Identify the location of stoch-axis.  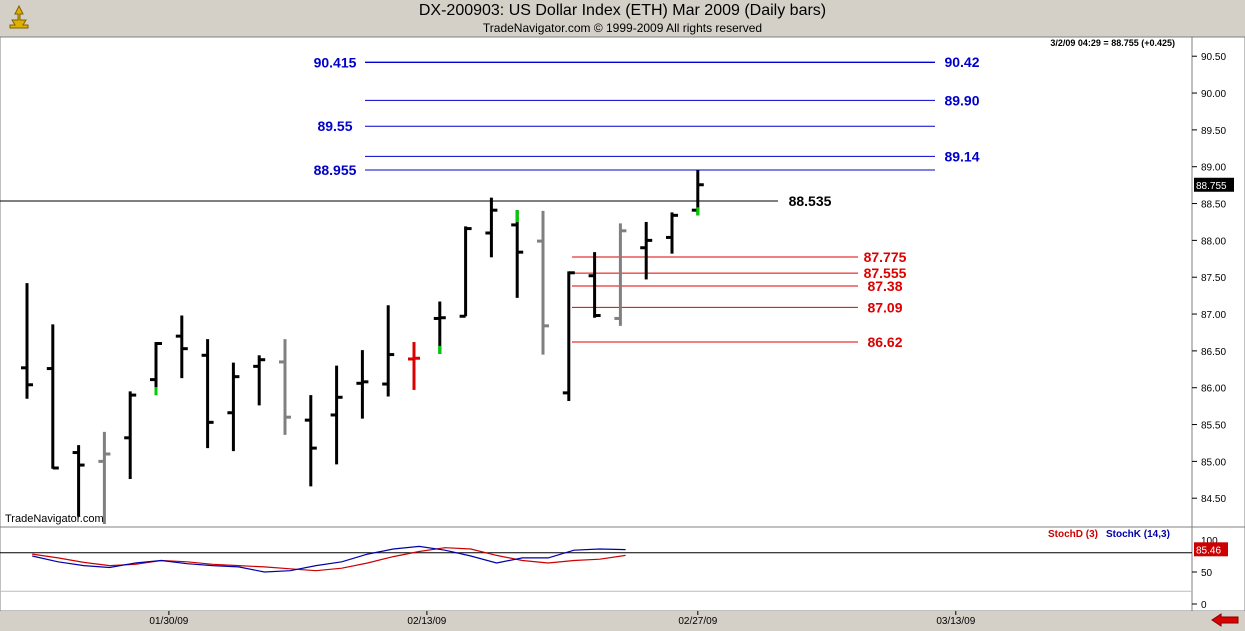
(1218, 569).